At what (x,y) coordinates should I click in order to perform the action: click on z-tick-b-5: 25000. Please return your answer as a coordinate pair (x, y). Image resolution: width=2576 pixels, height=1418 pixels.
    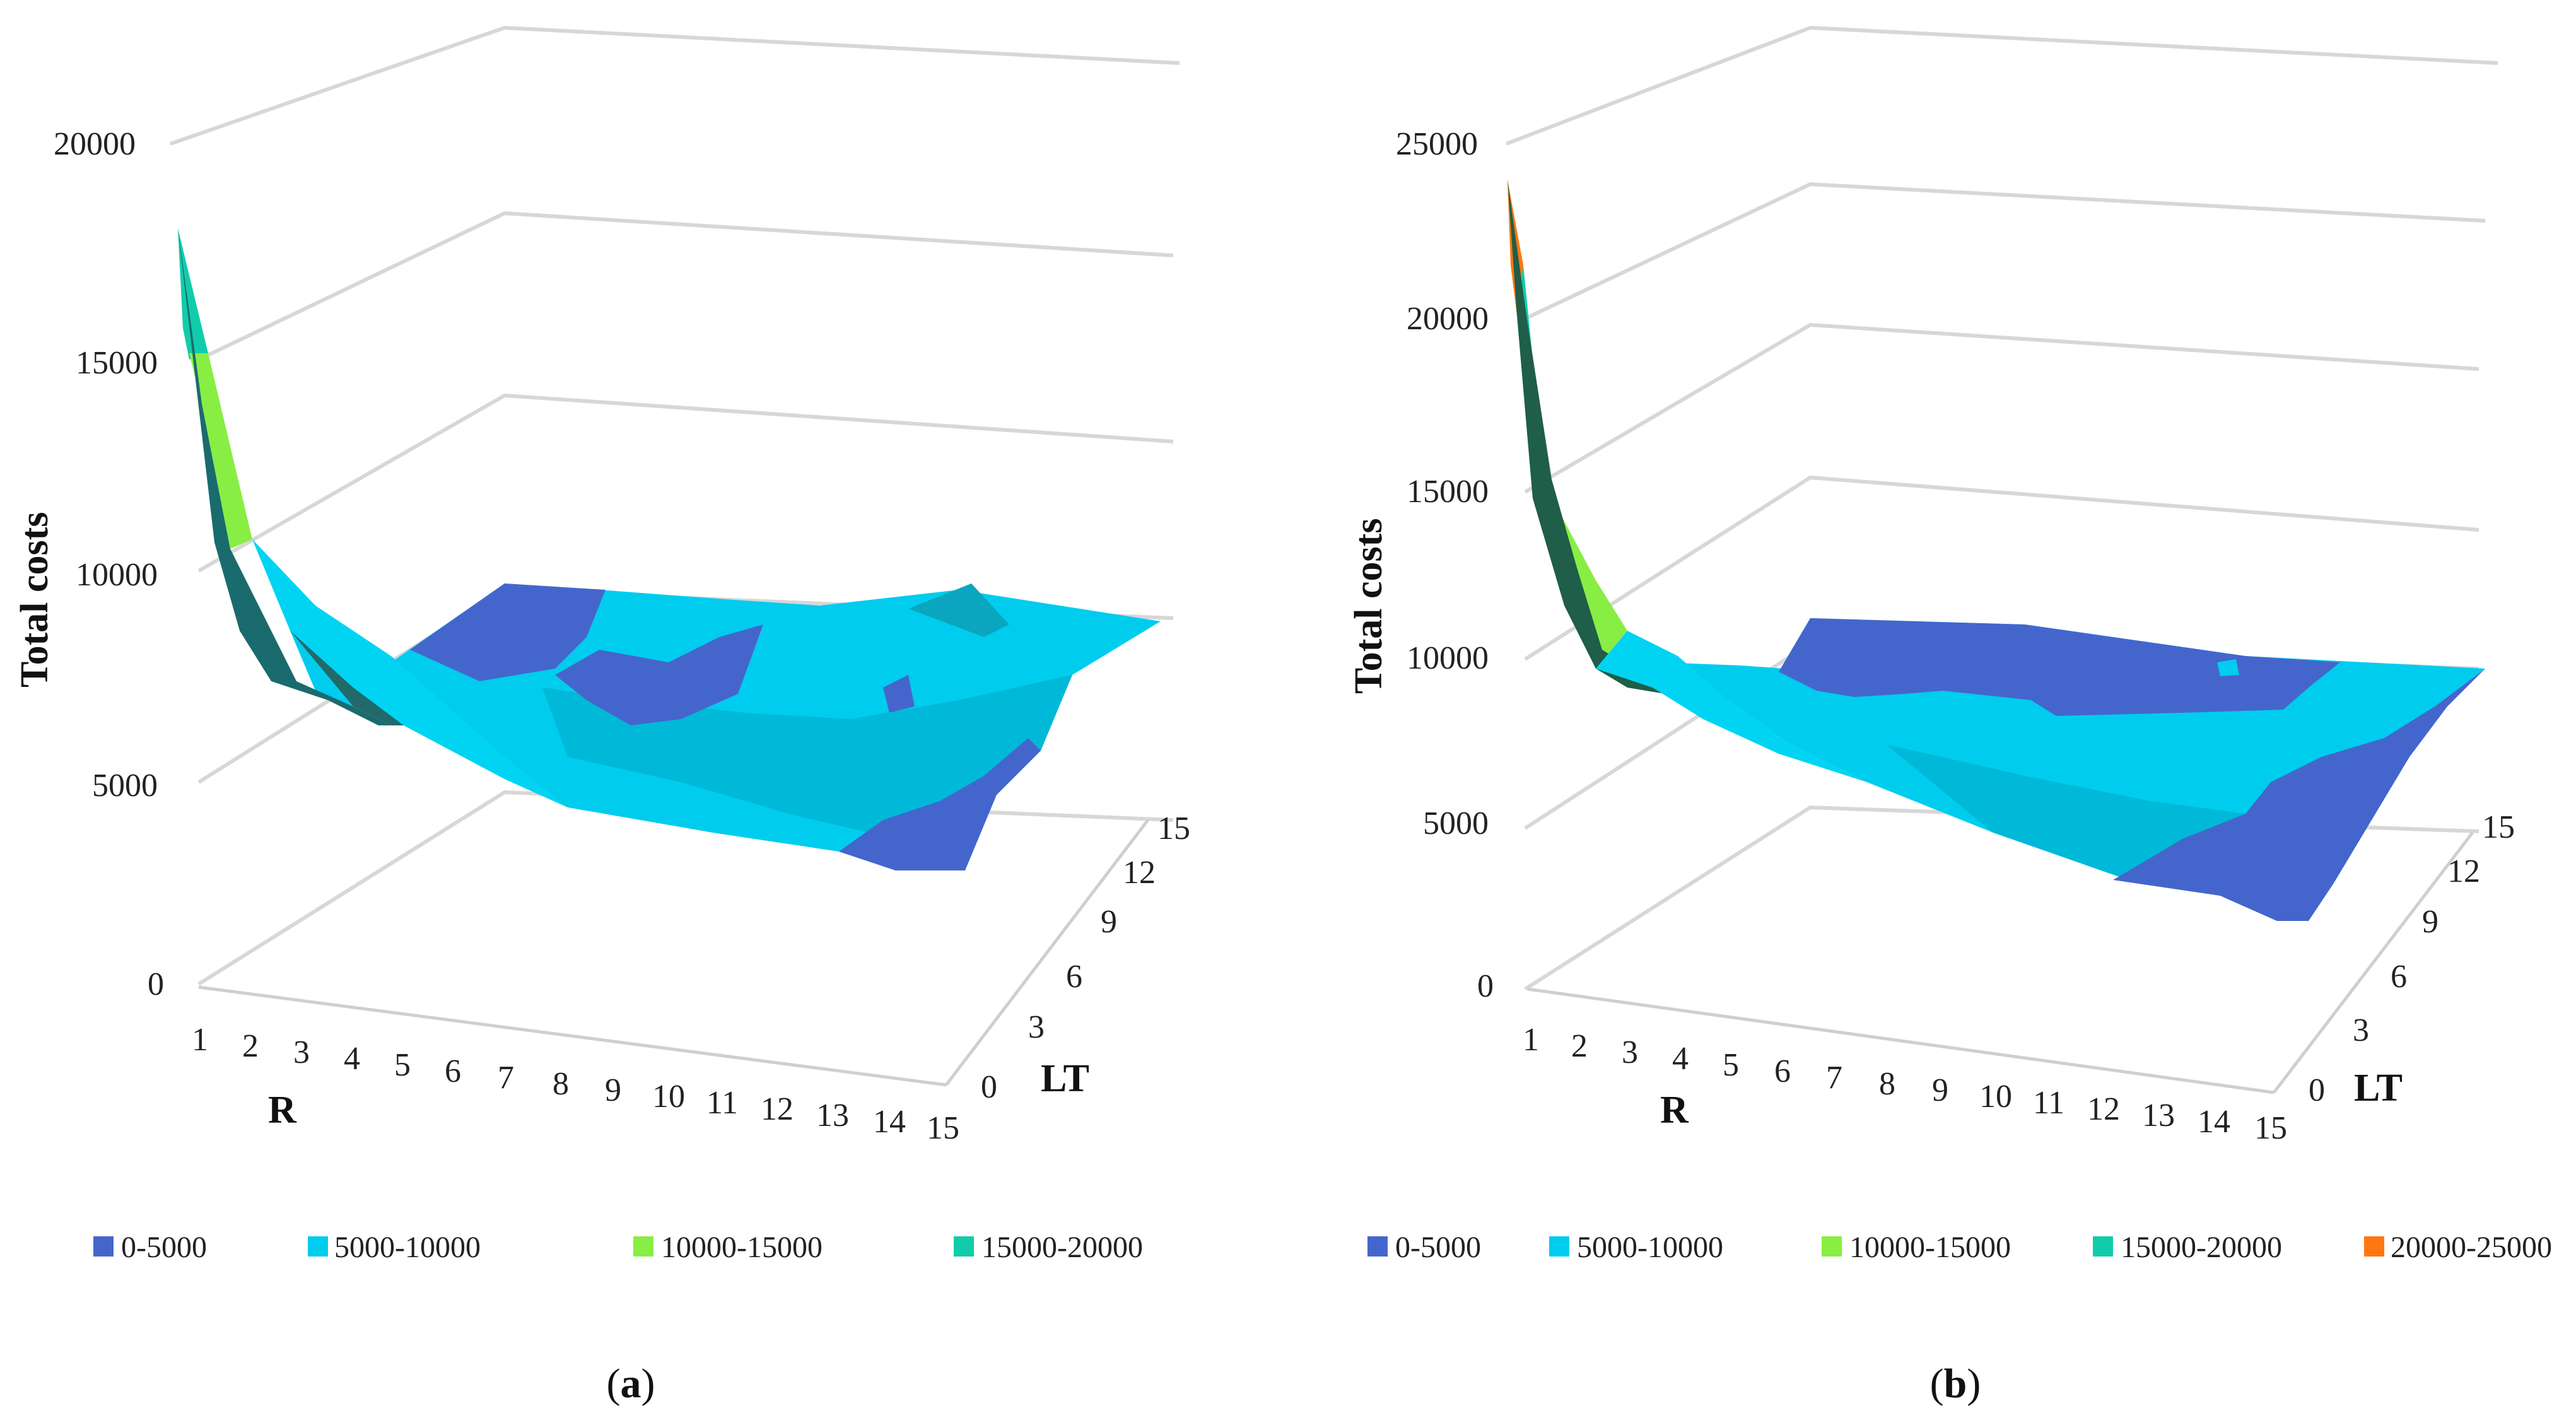
    Looking at the image, I should click on (1437, 144).